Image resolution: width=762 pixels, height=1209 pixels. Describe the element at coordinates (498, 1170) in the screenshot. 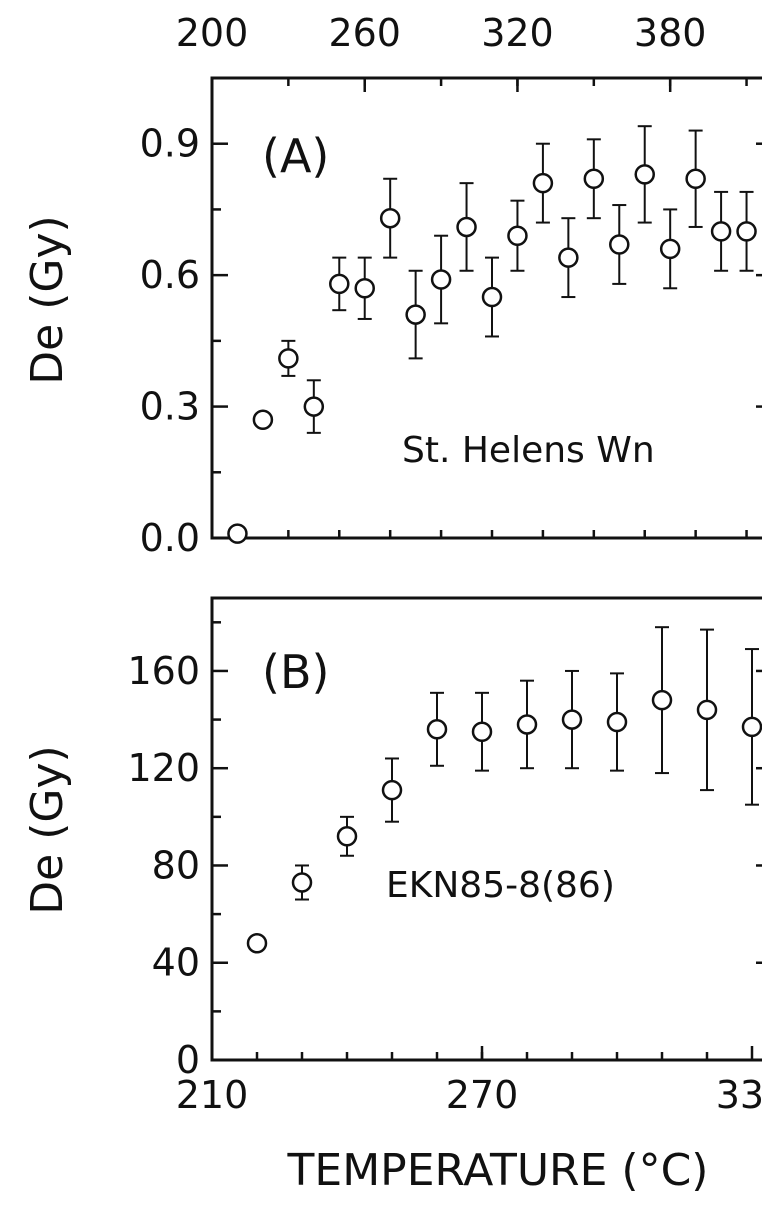

I see `x-axis-title: TEMPERATURE (°C)` at that location.